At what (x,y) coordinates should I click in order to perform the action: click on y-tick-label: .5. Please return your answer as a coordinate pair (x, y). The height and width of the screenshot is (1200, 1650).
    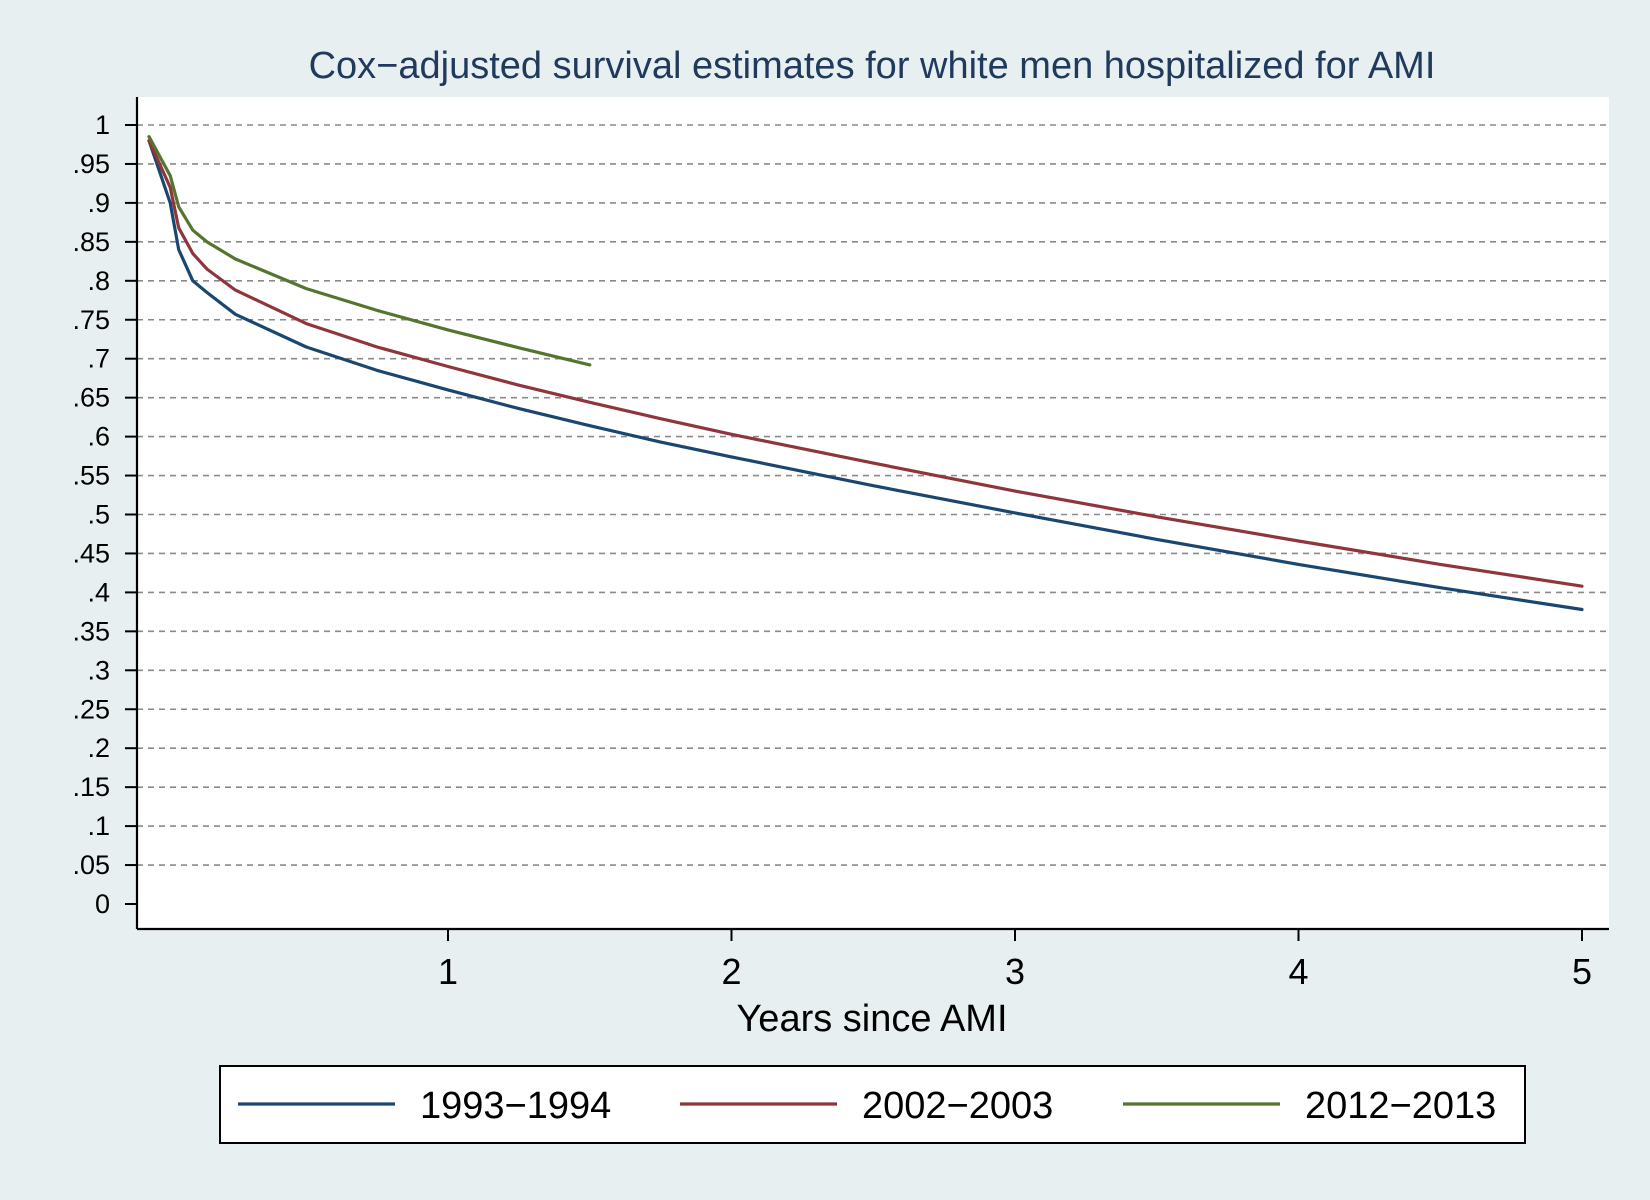
    Looking at the image, I should click on (98, 515).